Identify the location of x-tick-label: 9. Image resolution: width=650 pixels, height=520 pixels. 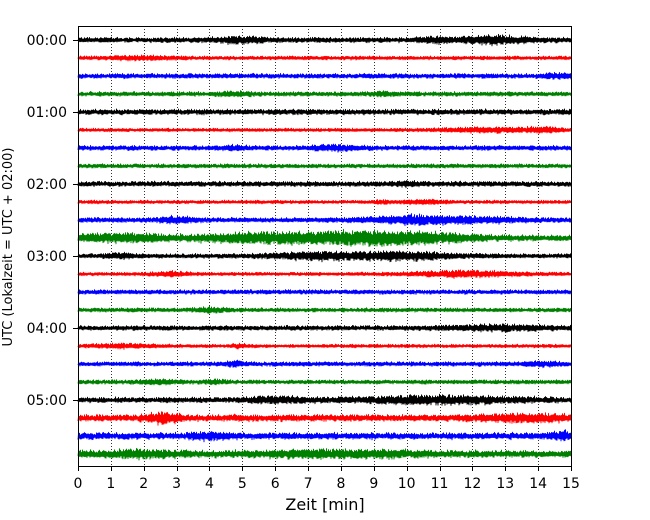
(373, 484).